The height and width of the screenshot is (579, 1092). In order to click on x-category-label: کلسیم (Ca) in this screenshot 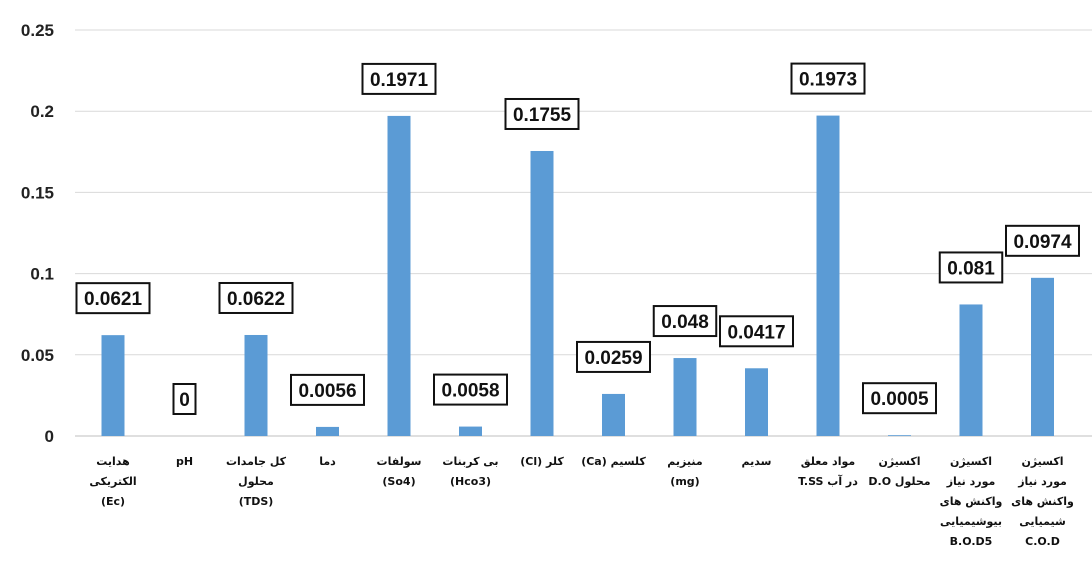, I will do `click(614, 462)`.